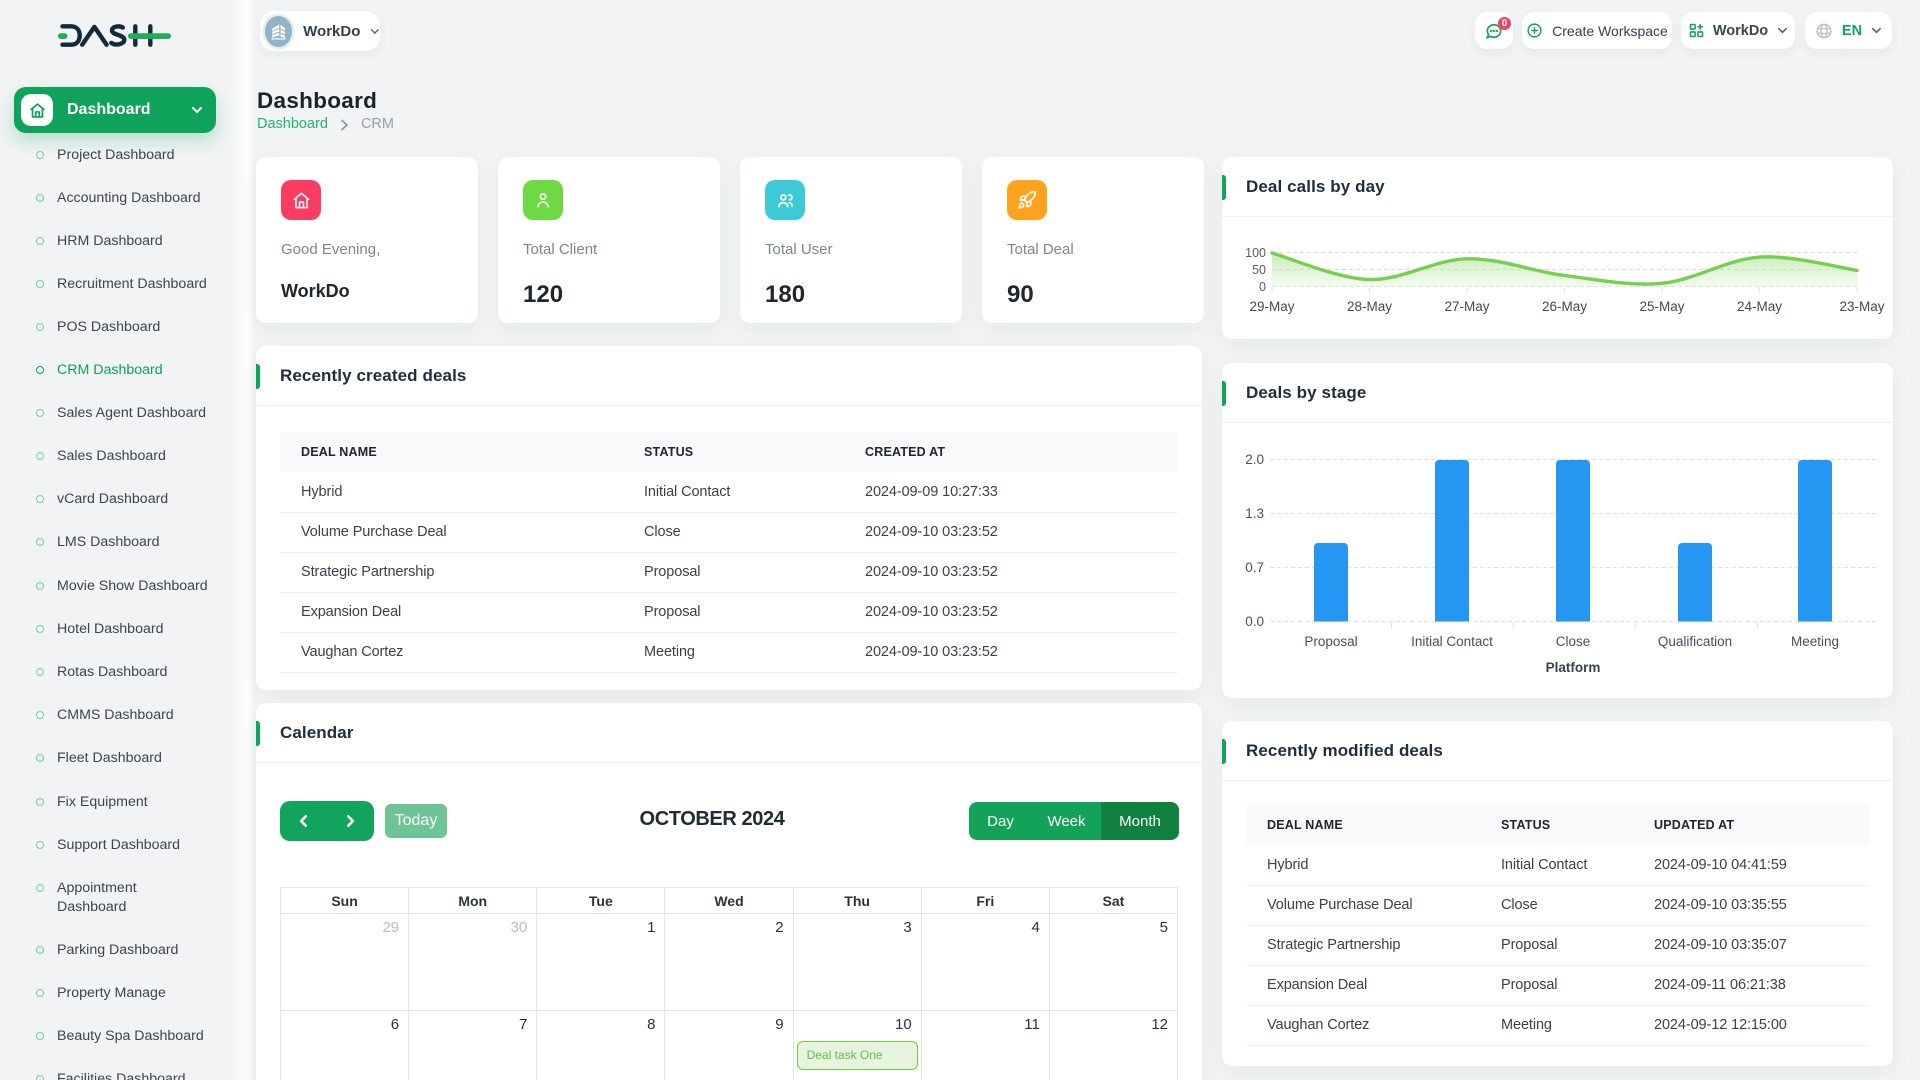  I want to click on svg-text: 28-May, so click(1369, 306).